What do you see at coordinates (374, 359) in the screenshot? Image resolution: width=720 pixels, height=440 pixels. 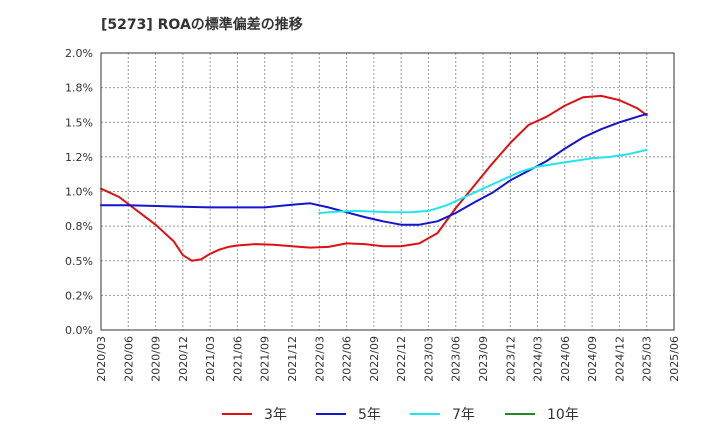 I see `x-tick-label: 2022/09` at bounding box center [374, 359].